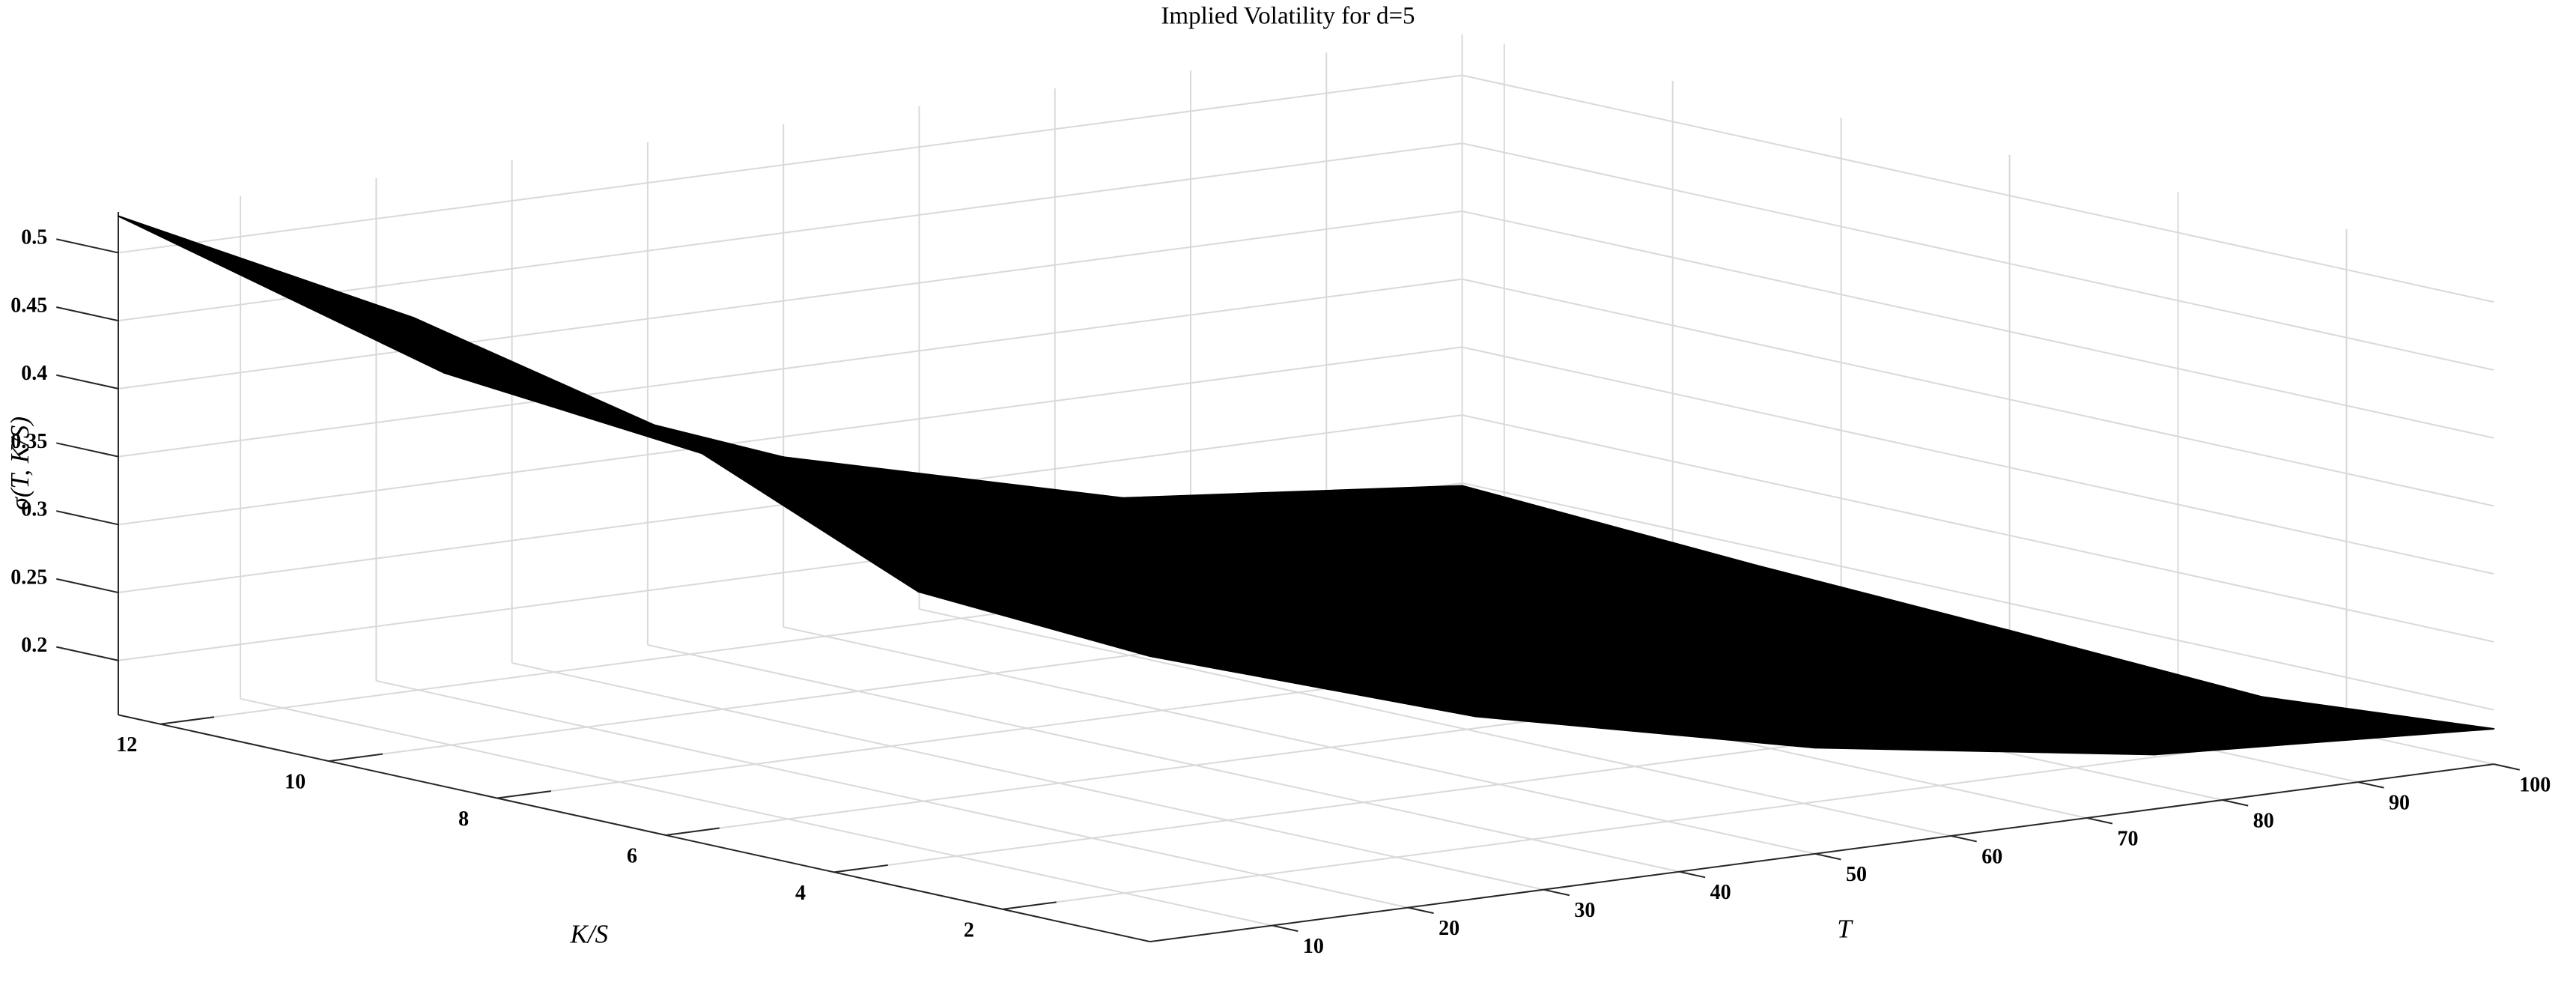  I want to click on x-tick-label: 10, so click(1313, 947).